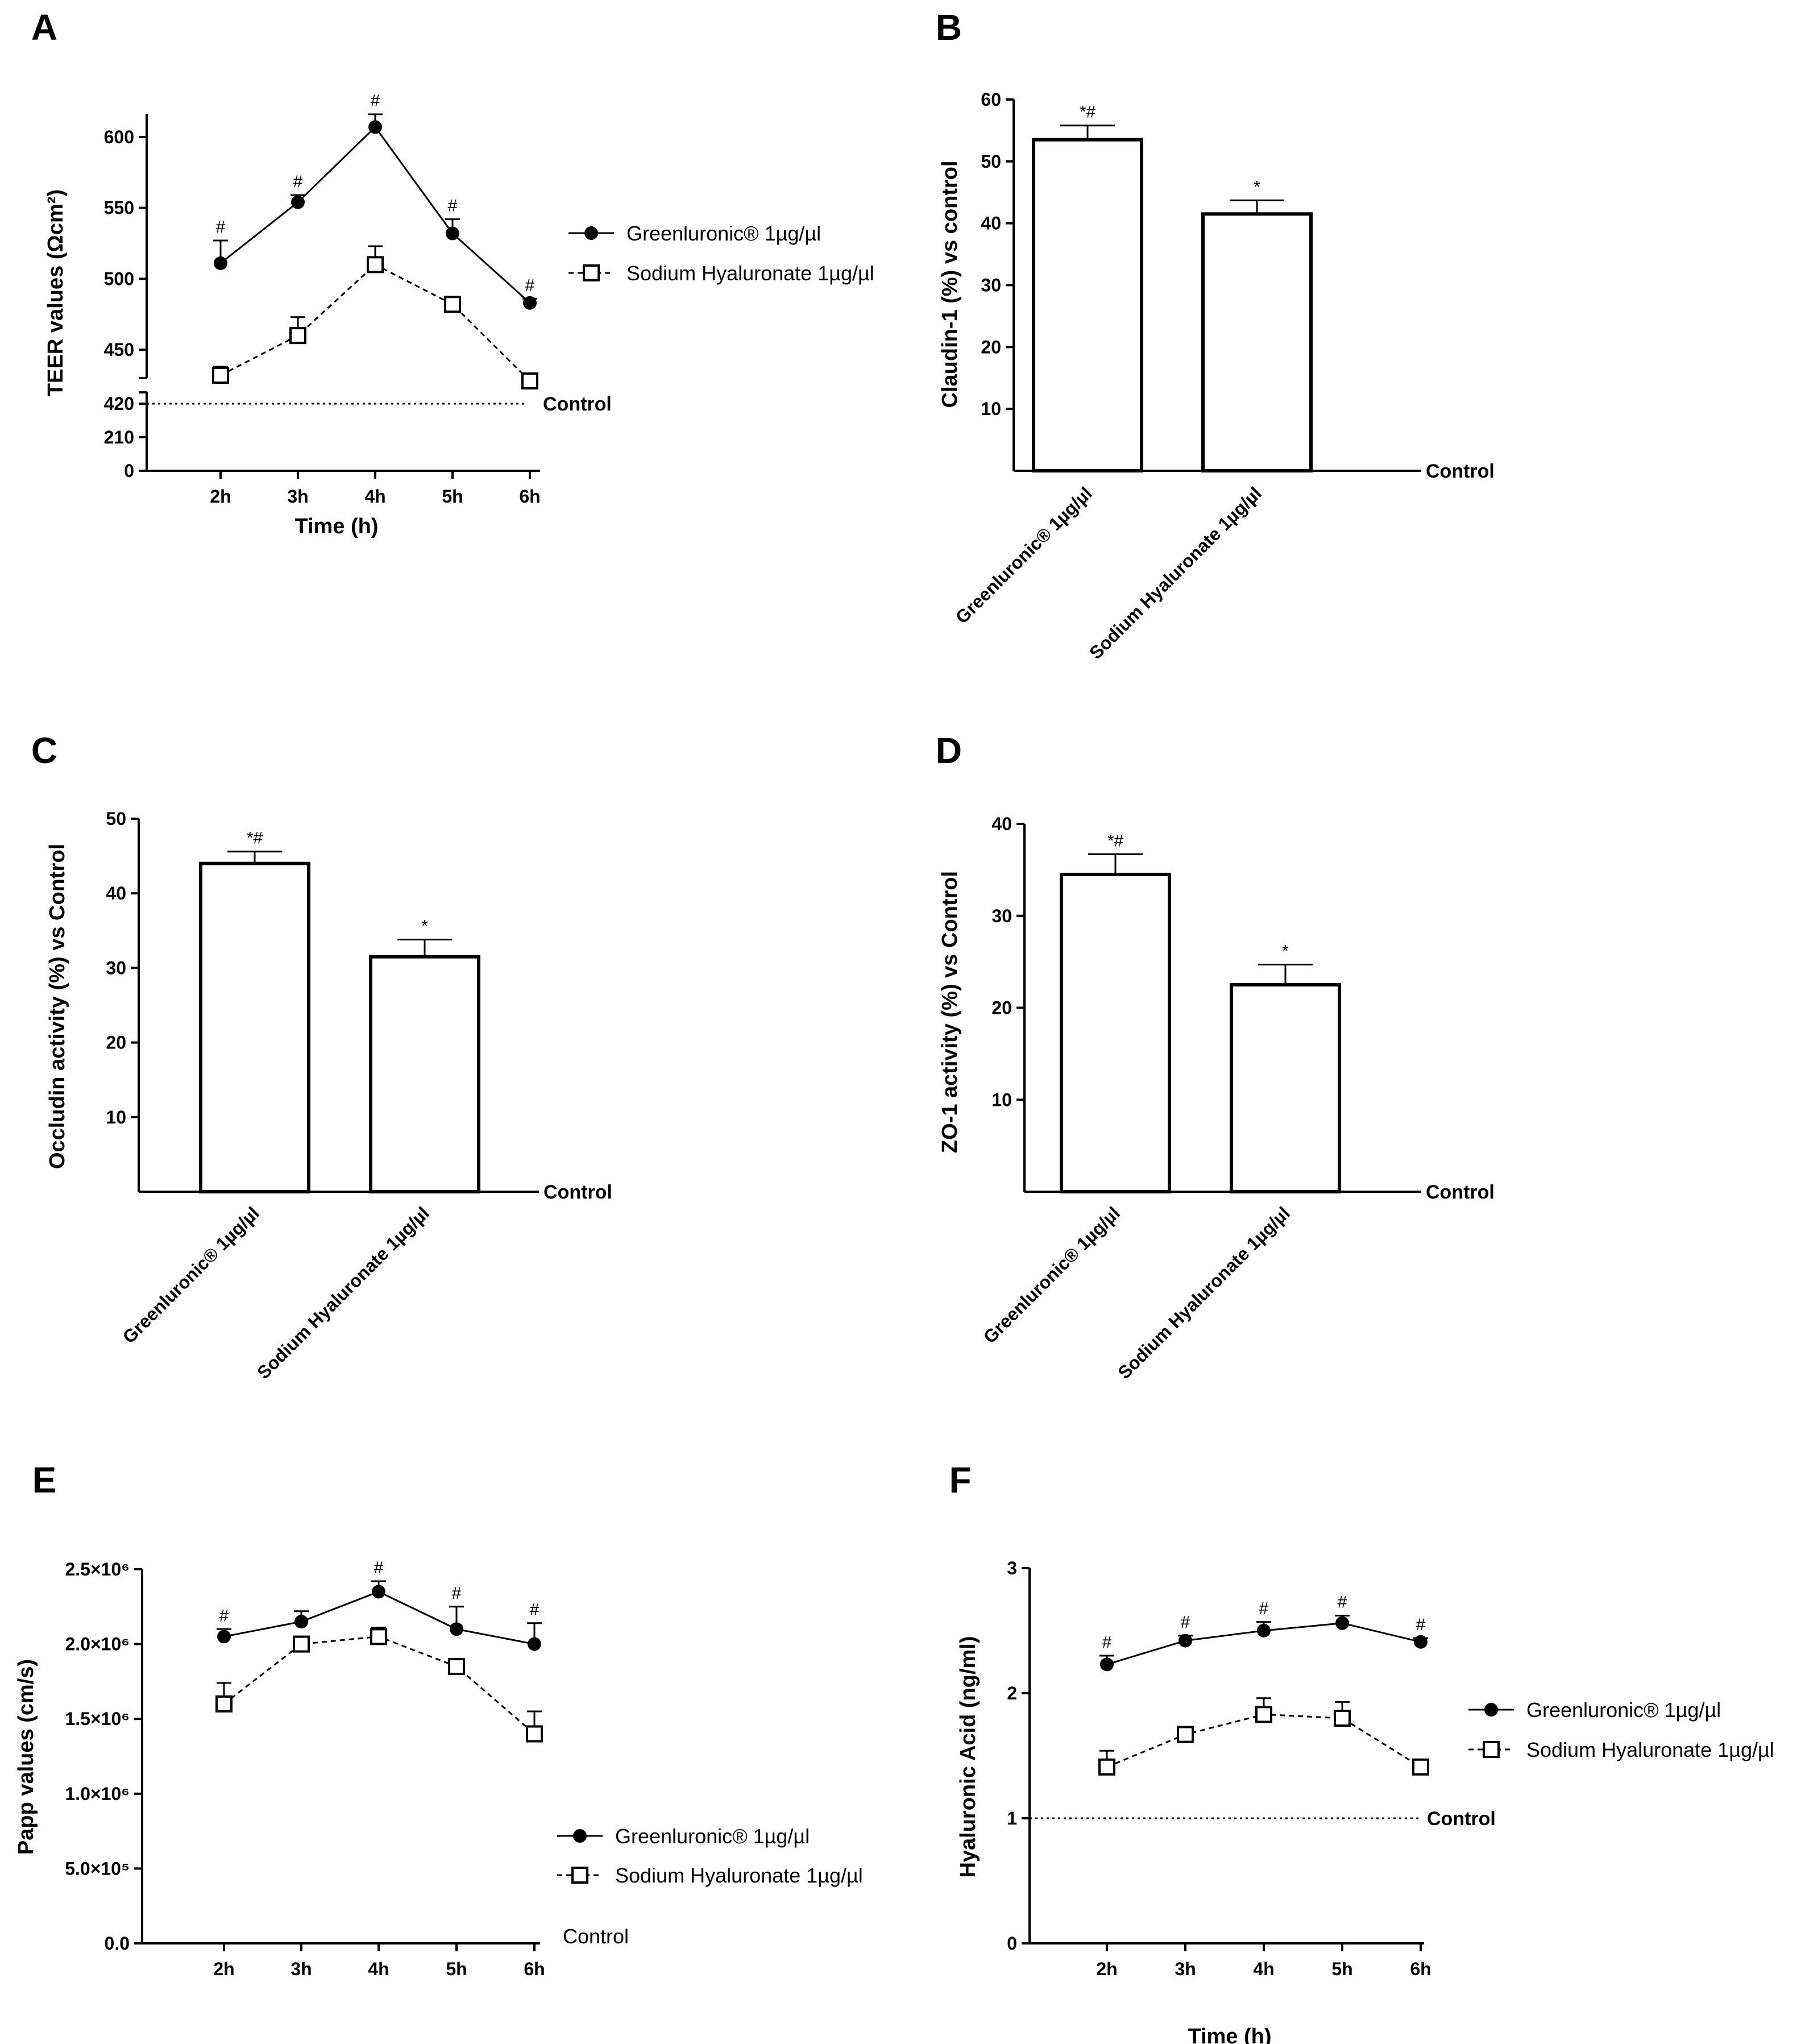 Image resolution: width=1805 pixels, height=2044 pixels. Describe the element at coordinates (1012, 1693) in the screenshot. I see `y-tick-label: 2` at that location.